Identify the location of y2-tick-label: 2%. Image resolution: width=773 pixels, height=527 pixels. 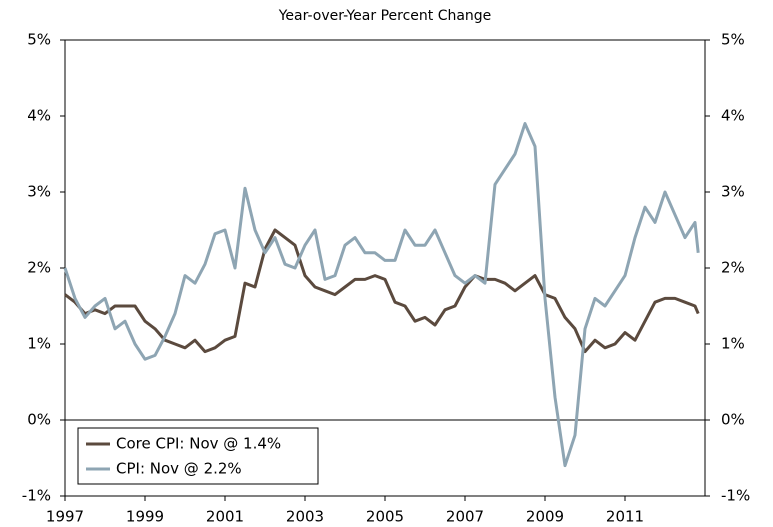
(733, 268).